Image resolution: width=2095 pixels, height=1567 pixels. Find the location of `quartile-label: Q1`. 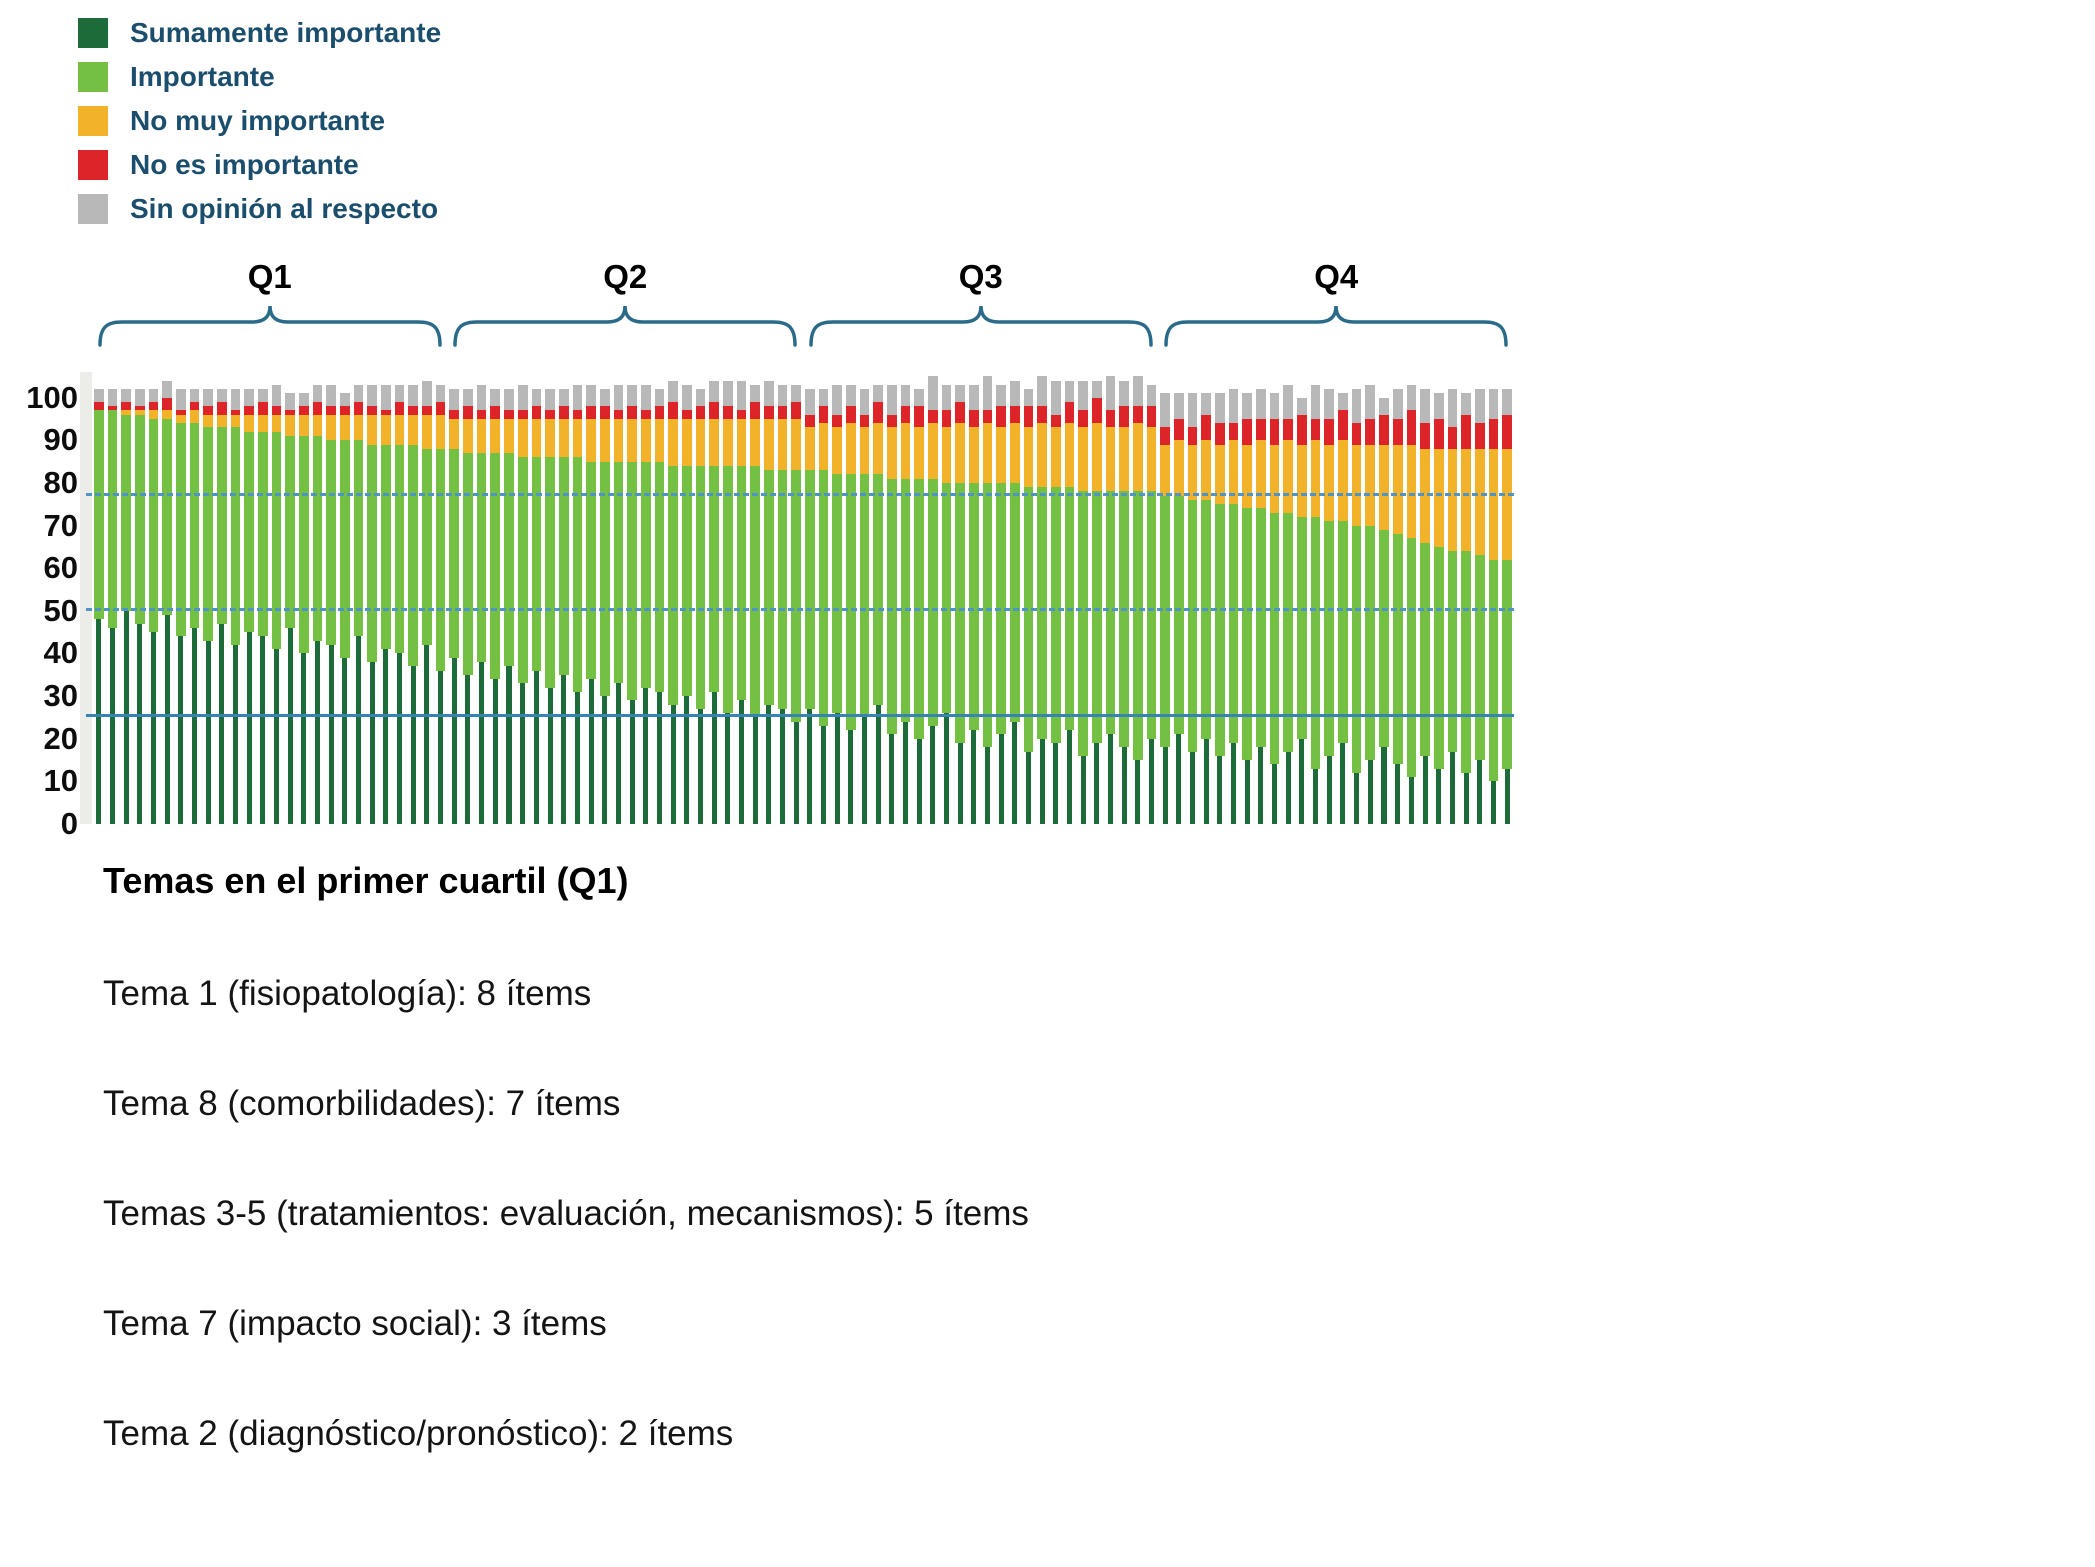

quartile-label: Q1 is located at coordinates (269, 276).